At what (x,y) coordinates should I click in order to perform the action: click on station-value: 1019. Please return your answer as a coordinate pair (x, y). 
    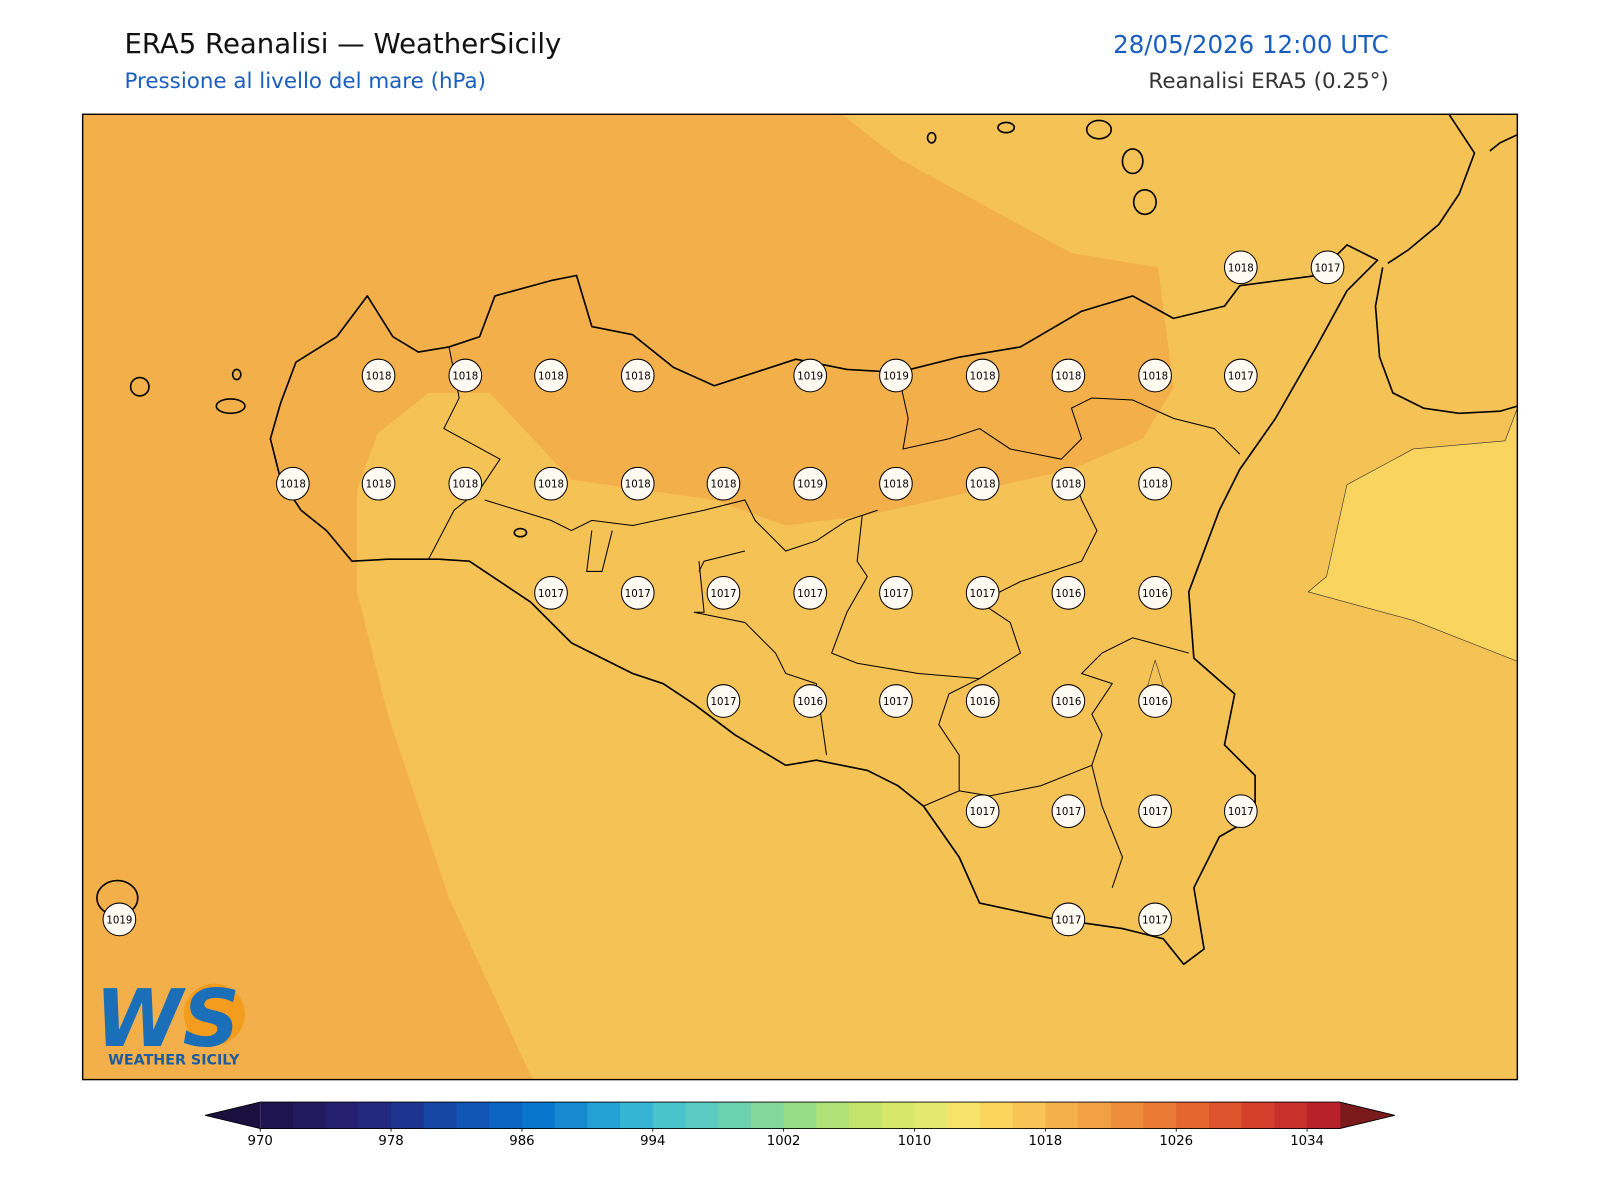
    Looking at the image, I should click on (896, 377).